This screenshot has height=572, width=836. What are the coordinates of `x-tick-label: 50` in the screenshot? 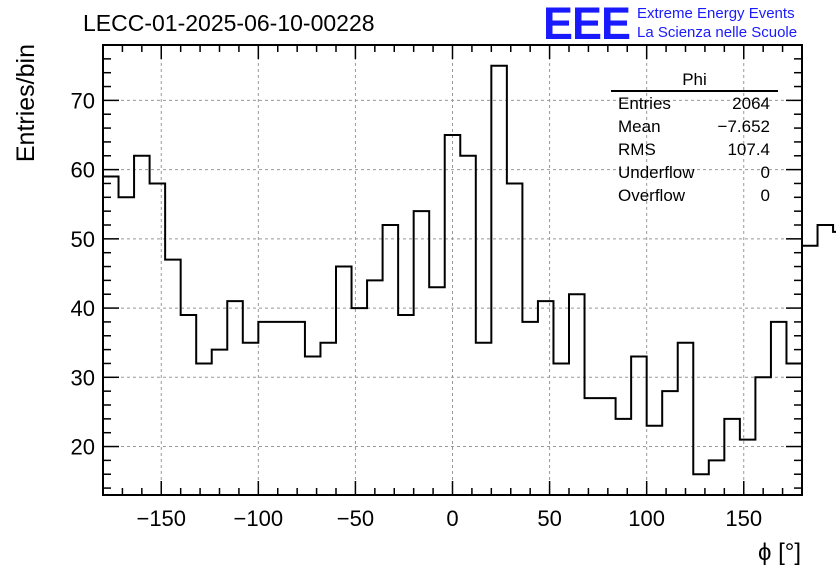 It's located at (549, 518).